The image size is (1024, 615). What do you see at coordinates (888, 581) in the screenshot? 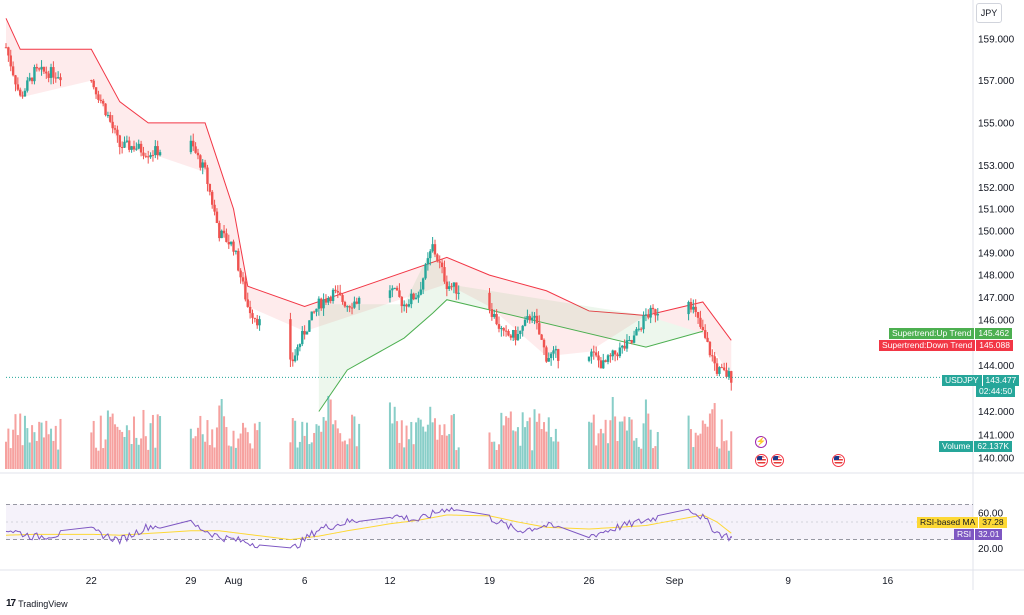
I see `time-tick-label: 16` at bounding box center [888, 581].